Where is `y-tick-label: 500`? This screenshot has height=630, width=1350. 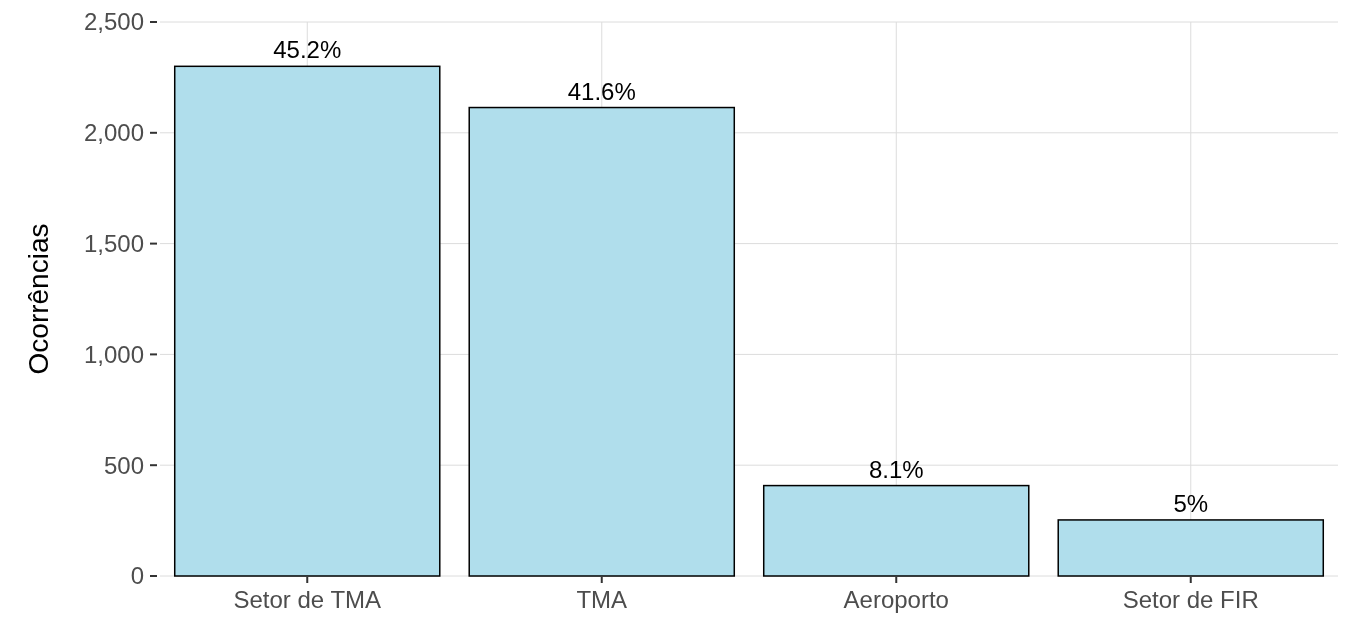
y-tick-label: 500 is located at coordinates (123, 465).